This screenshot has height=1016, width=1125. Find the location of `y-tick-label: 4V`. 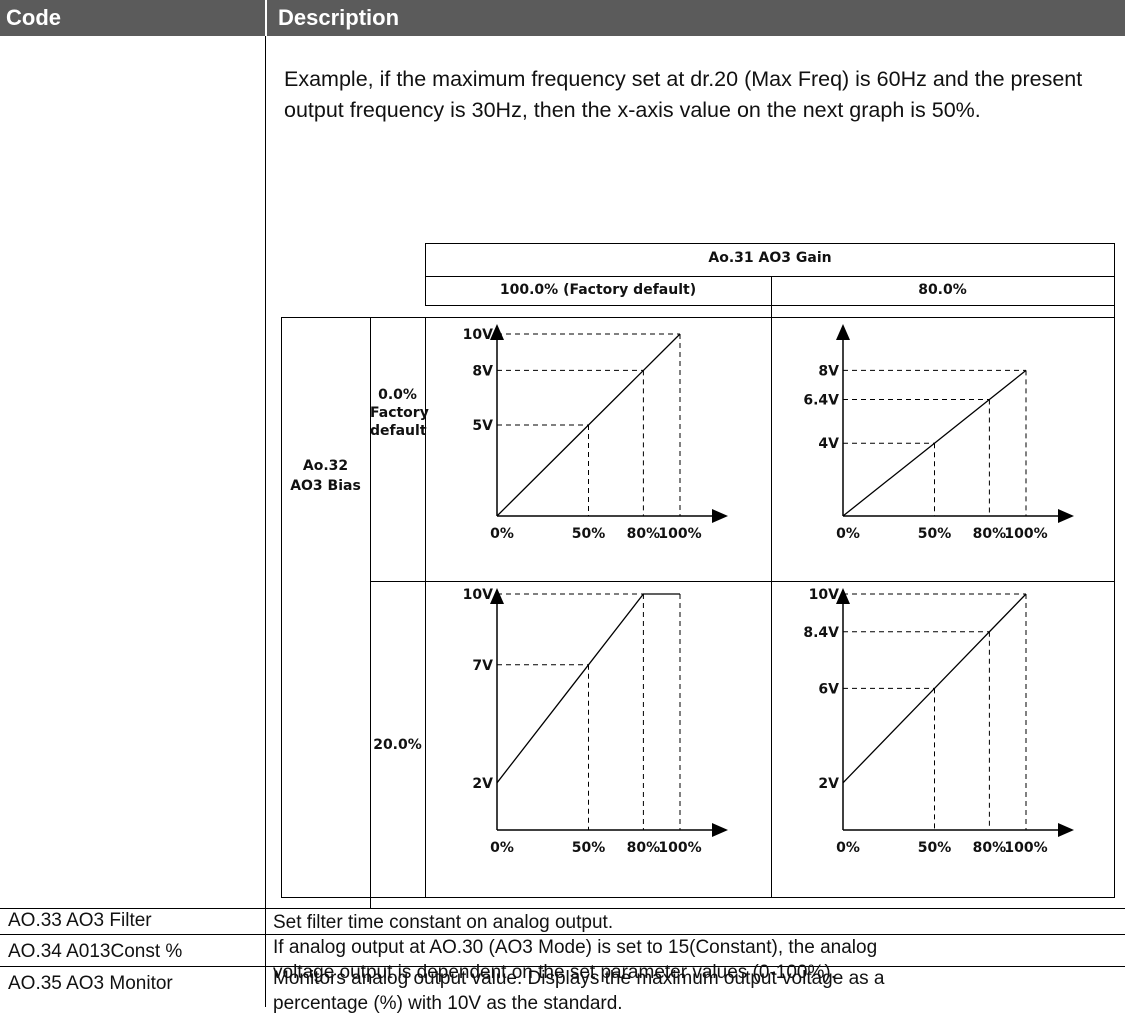

y-tick-label: 4V is located at coordinates (828, 444).